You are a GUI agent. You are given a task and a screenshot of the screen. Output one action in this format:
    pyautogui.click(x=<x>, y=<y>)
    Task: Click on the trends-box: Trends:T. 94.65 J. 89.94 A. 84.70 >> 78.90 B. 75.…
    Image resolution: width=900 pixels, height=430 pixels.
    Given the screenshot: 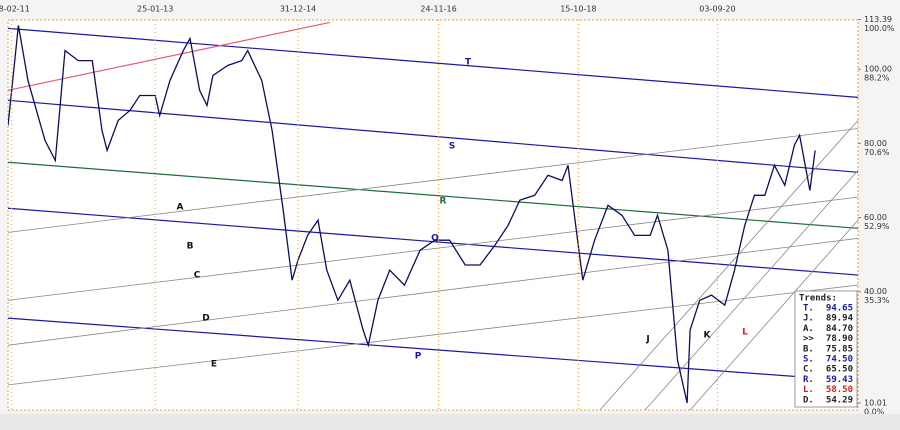 What is the action you would take?
    pyautogui.click(x=826, y=349)
    